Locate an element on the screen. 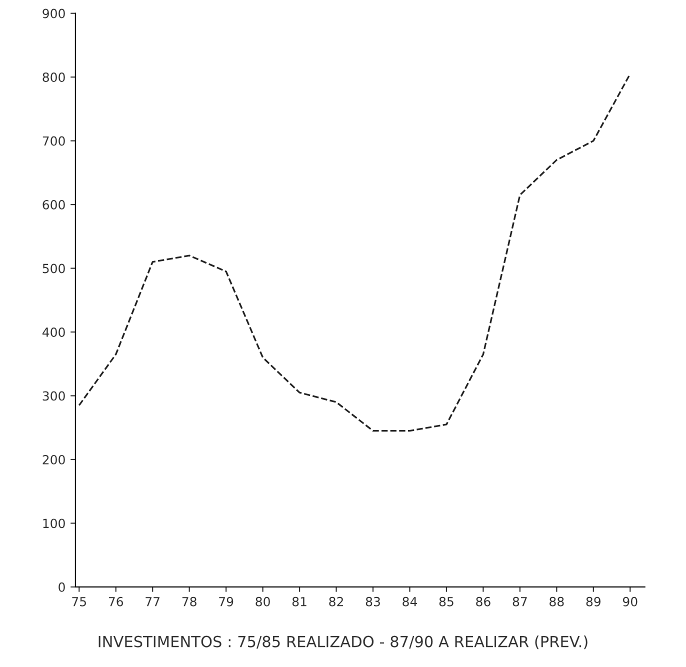 This screenshot has width=686, height=667. x-tick-label: 88 is located at coordinates (557, 601).